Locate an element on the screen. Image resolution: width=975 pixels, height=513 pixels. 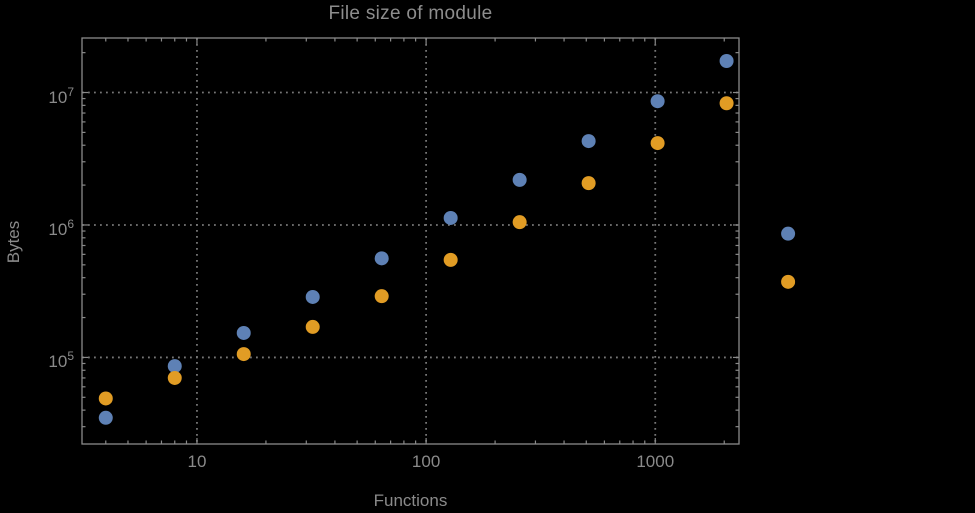
x-axis-label: Functions is located at coordinates (410, 500).